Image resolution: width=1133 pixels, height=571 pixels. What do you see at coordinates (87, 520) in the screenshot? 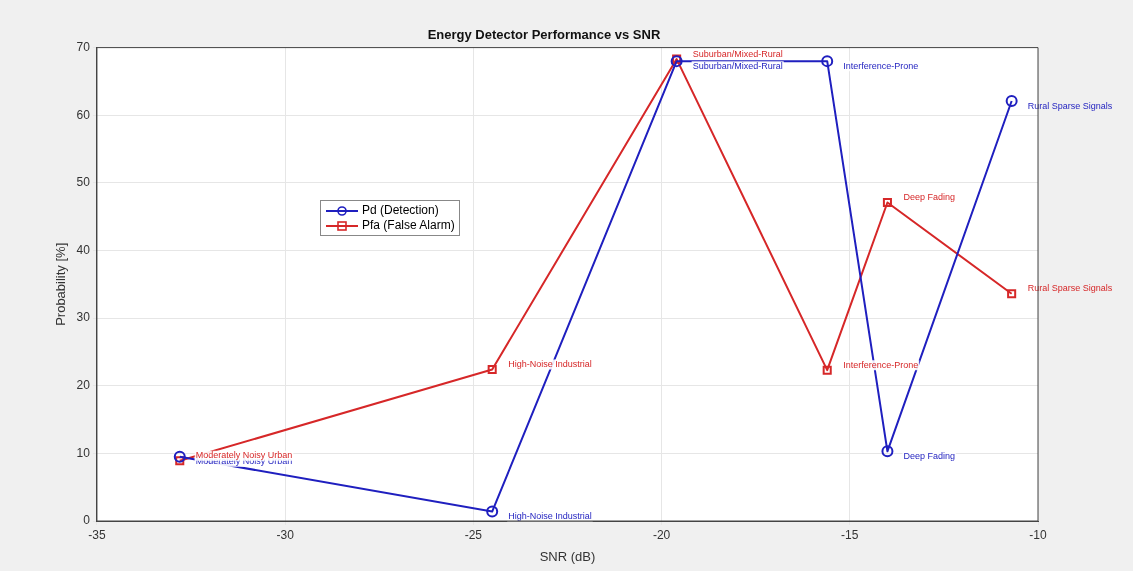
I see `y-tick-label: 0` at bounding box center [87, 520].